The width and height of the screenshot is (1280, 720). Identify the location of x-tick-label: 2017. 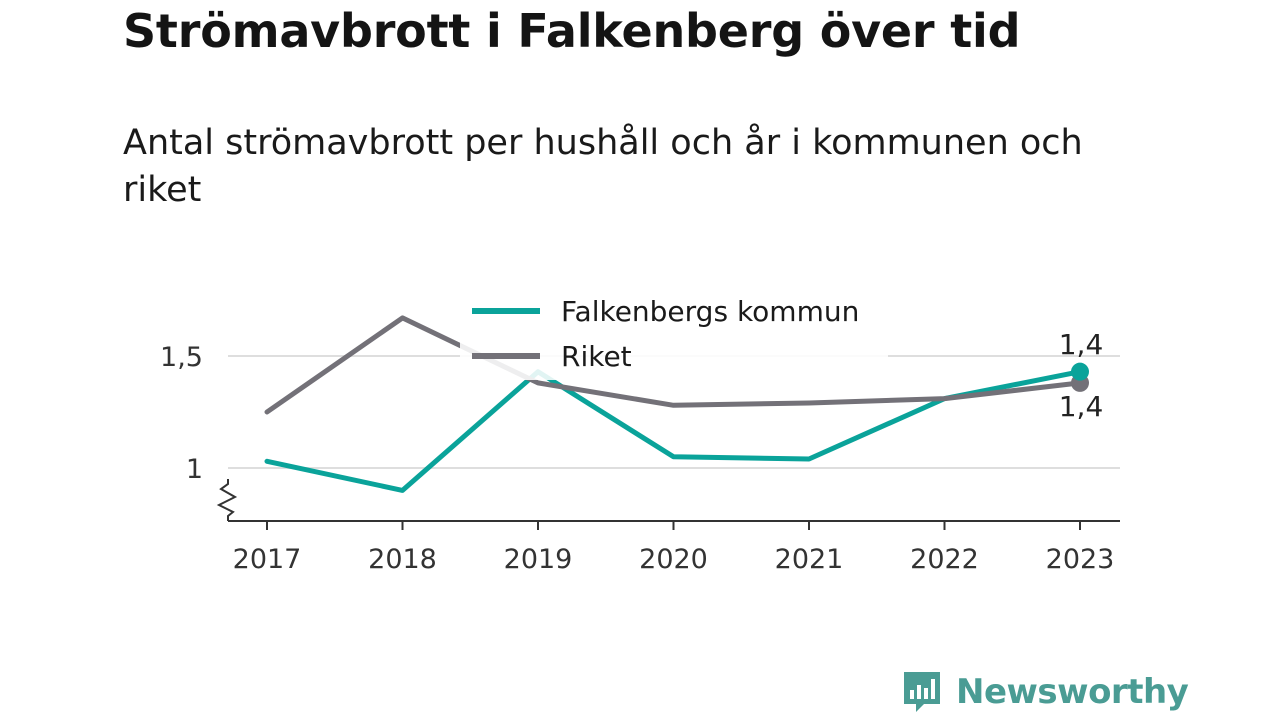
(267, 559).